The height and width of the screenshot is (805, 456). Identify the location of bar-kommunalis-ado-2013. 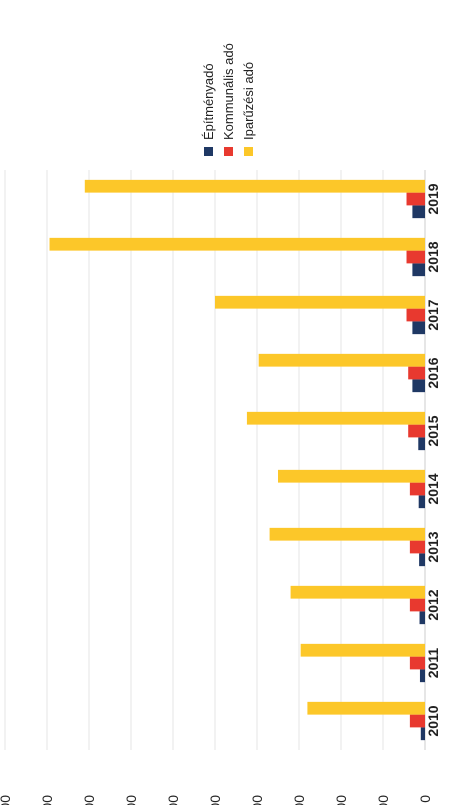
(417, 547).